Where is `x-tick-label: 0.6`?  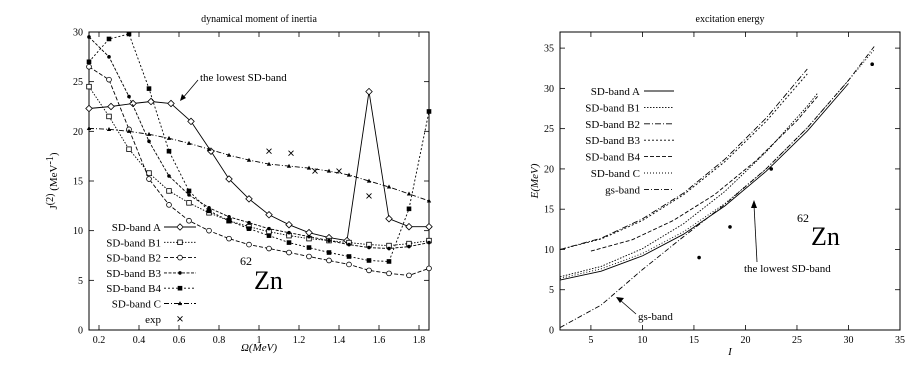 x-tick-label: 0.6 is located at coordinates (179, 340).